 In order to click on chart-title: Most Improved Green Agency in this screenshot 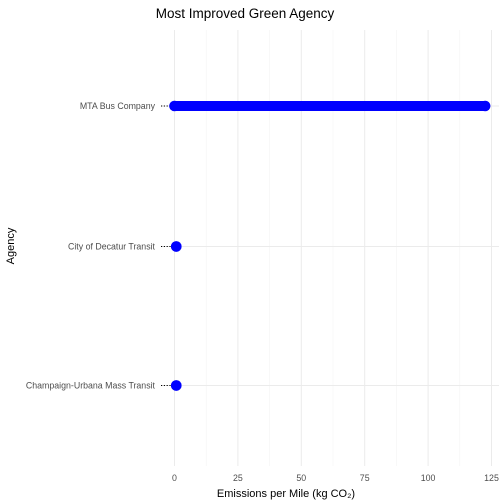, I will do `click(245, 13)`.